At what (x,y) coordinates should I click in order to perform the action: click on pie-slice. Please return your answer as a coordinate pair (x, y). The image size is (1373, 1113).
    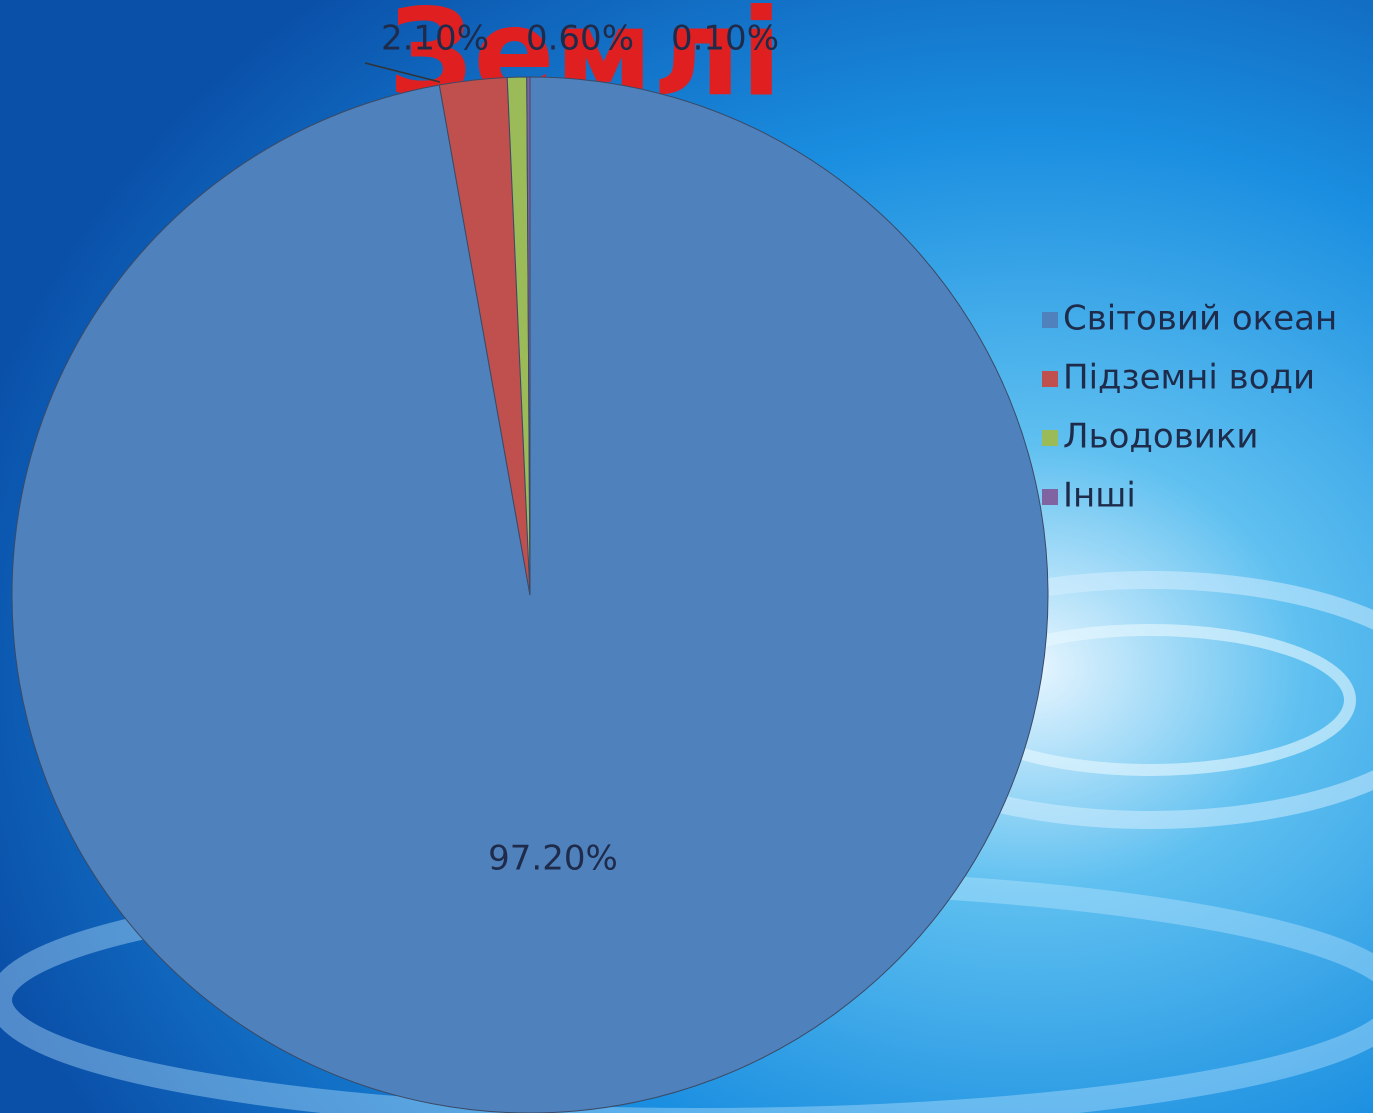
    Looking at the image, I should click on (528, 336).